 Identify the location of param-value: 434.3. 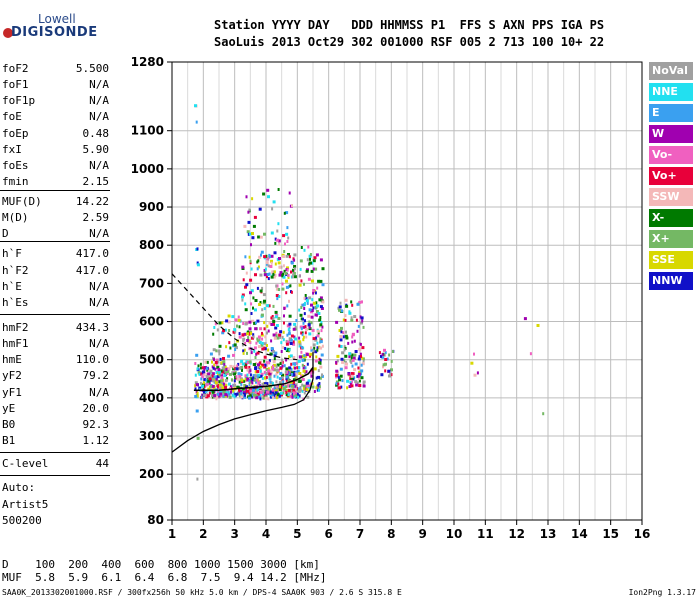
(92, 327).